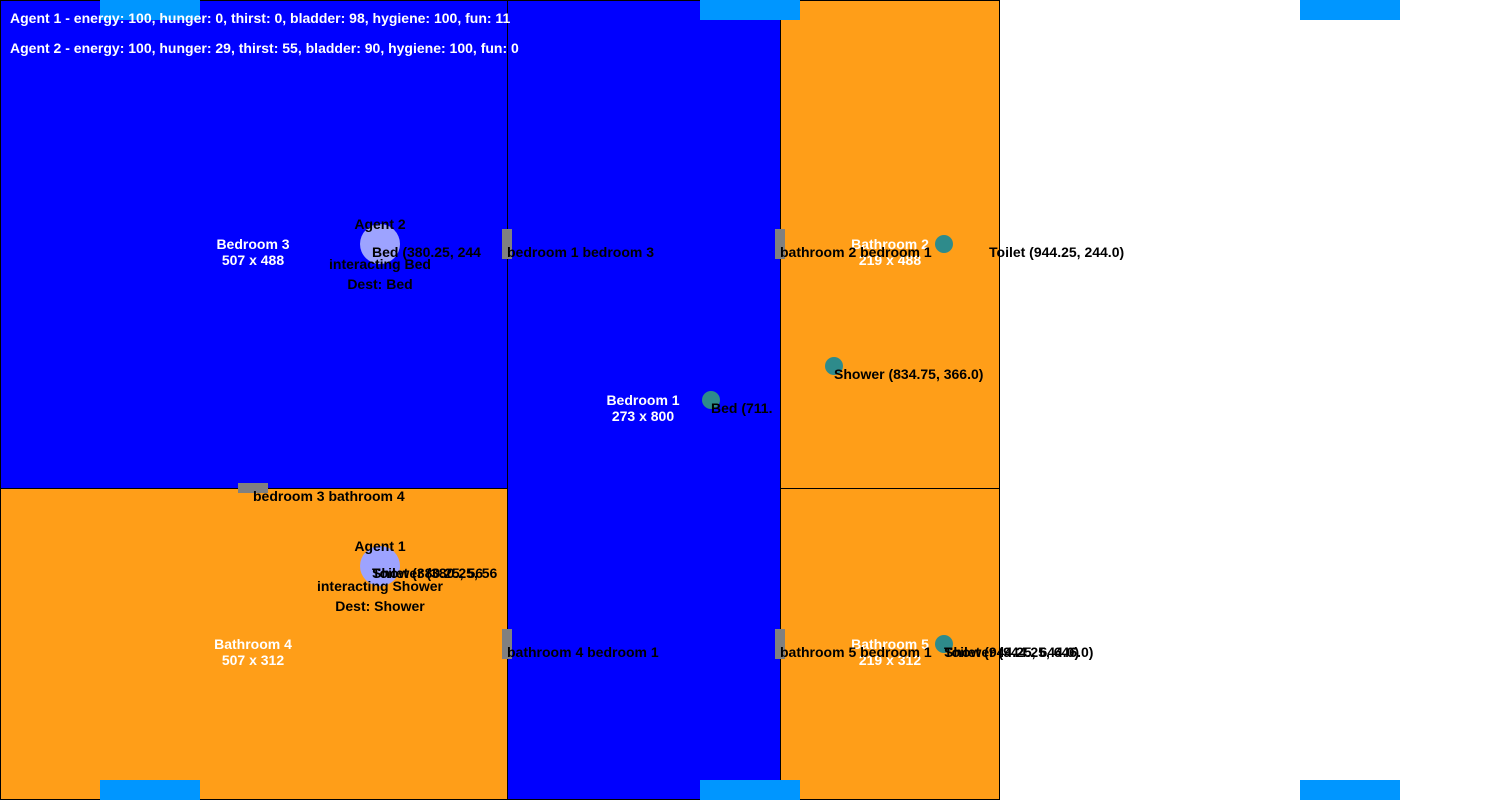  What do you see at coordinates (581, 252) in the screenshot?
I see `door-label-bedroom-1-bedroom-3: bedroom 1 bedroom 3` at bounding box center [581, 252].